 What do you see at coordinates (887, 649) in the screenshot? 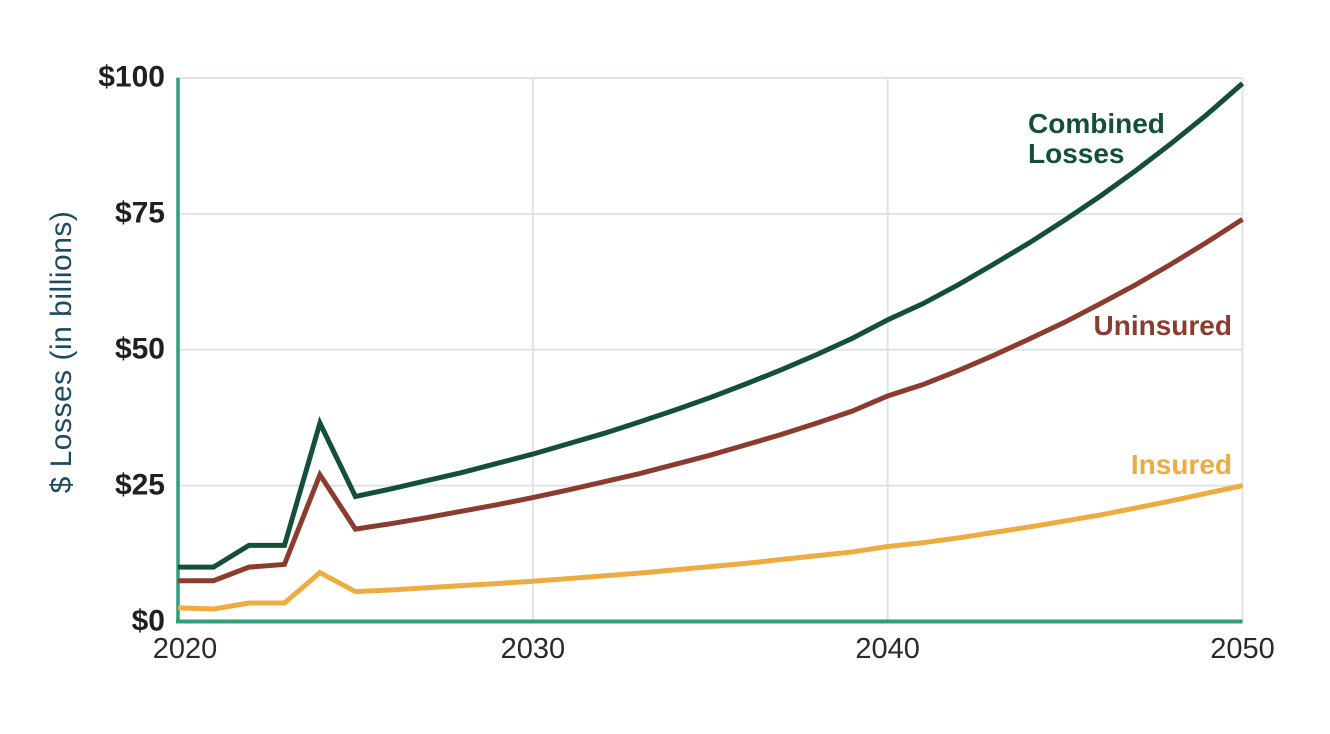
I see `x-tick-label-2040: 2040` at bounding box center [887, 649].